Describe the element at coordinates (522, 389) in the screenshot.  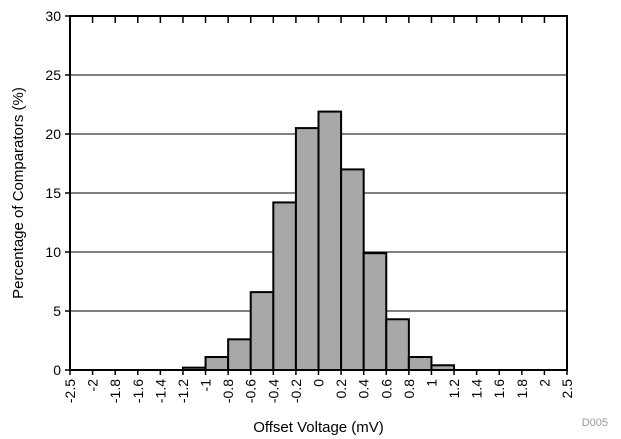
I see `x-tick-label: 1.8` at that location.